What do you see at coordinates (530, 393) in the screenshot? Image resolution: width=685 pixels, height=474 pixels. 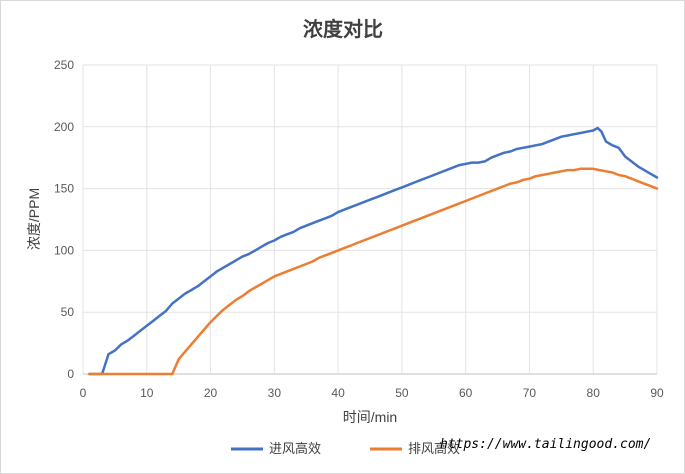 I see `x-tick-label: 70` at bounding box center [530, 393].